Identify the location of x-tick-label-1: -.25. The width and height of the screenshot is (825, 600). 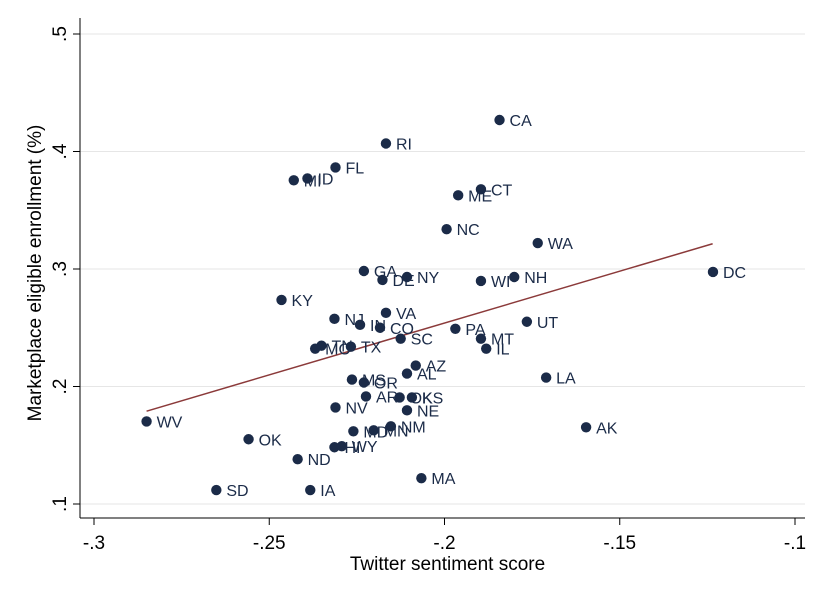
(269, 543).